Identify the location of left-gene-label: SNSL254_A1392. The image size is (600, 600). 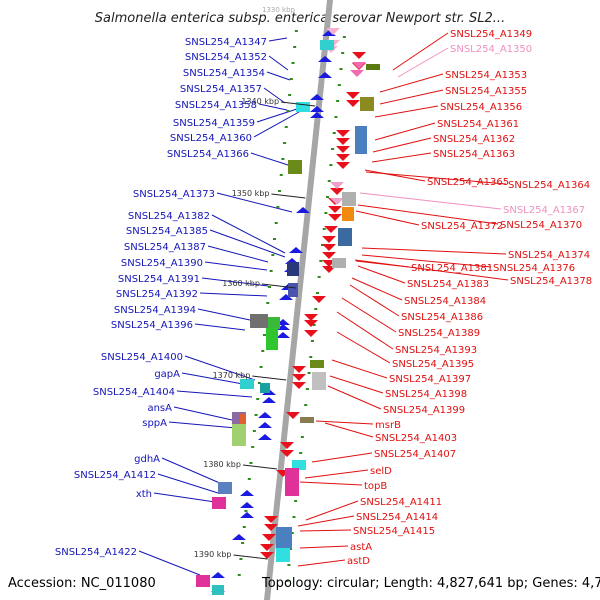
(157, 294).